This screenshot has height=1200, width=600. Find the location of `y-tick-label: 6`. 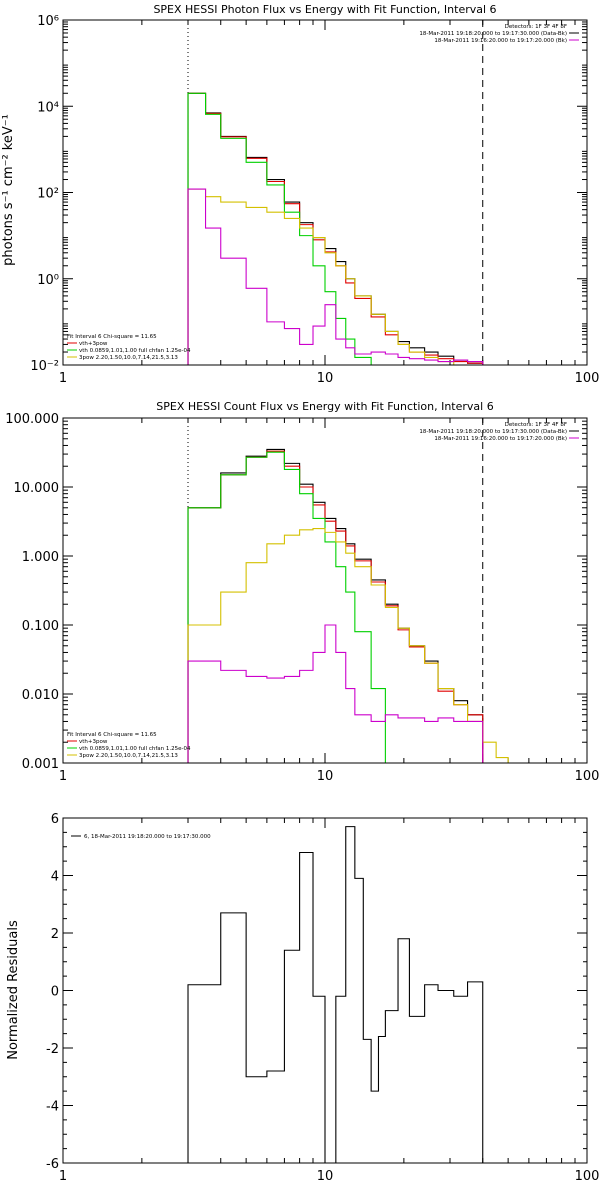

y-tick-label: 6 is located at coordinates (55, 819).